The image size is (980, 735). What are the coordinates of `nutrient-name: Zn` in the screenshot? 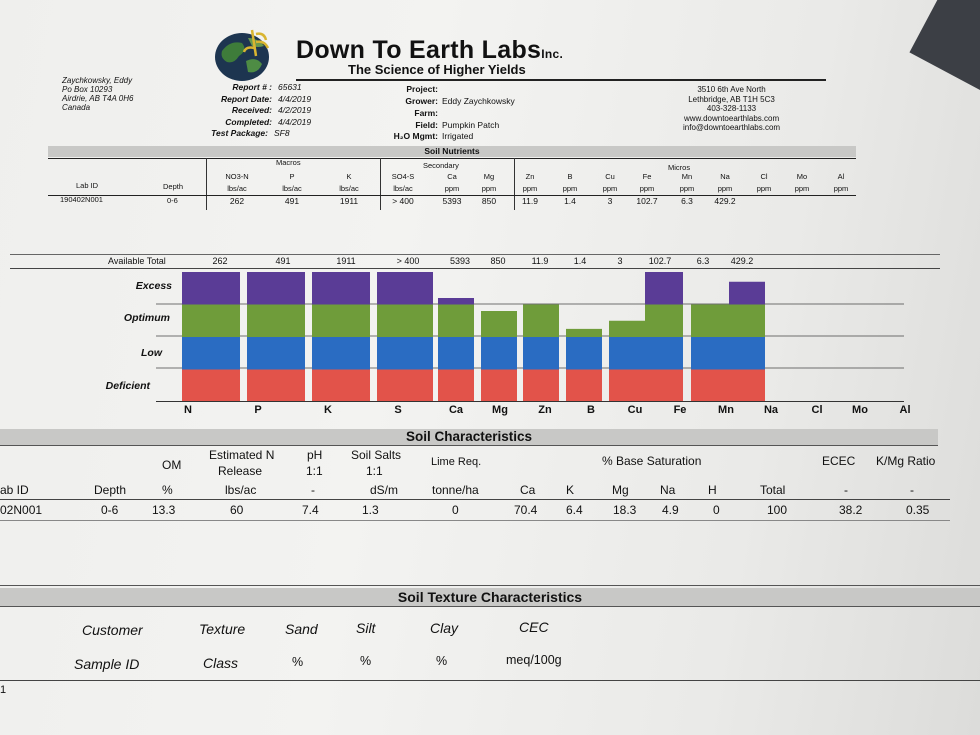 It's located at (530, 176).